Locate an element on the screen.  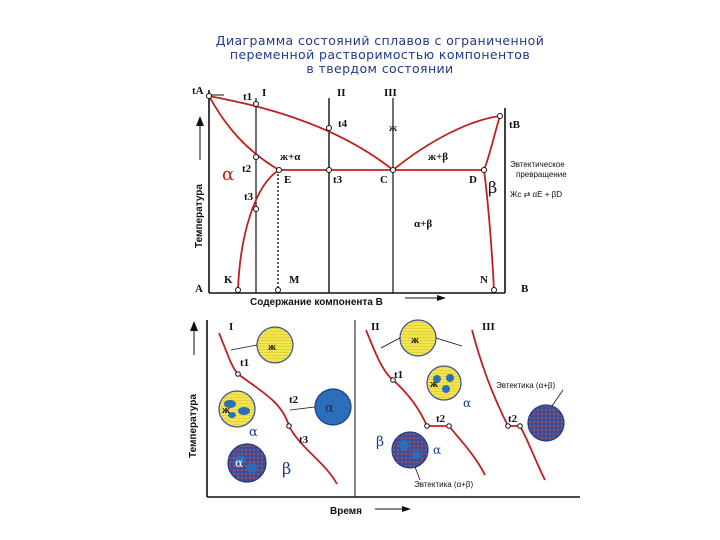
cooling-curve-III is located at coordinates (508, 405).